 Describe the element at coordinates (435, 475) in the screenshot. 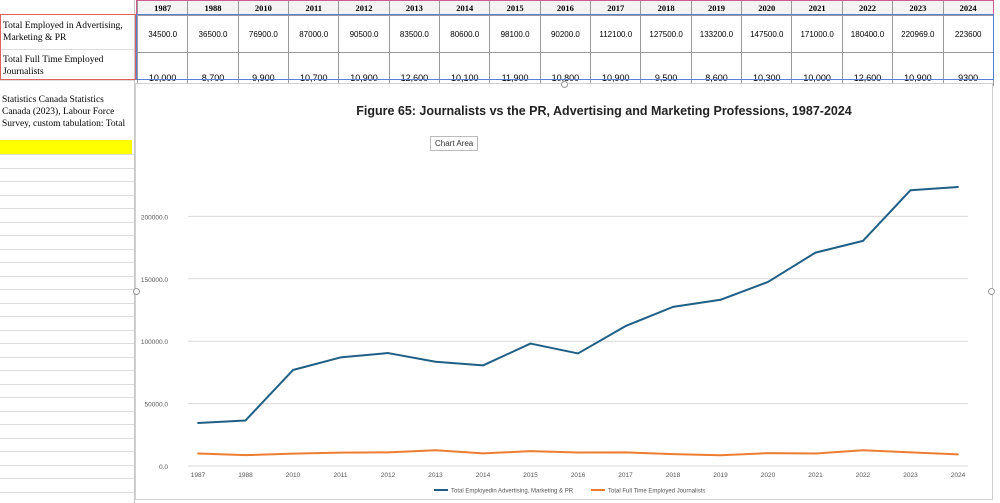

I see `x-tick-label: 2013` at that location.